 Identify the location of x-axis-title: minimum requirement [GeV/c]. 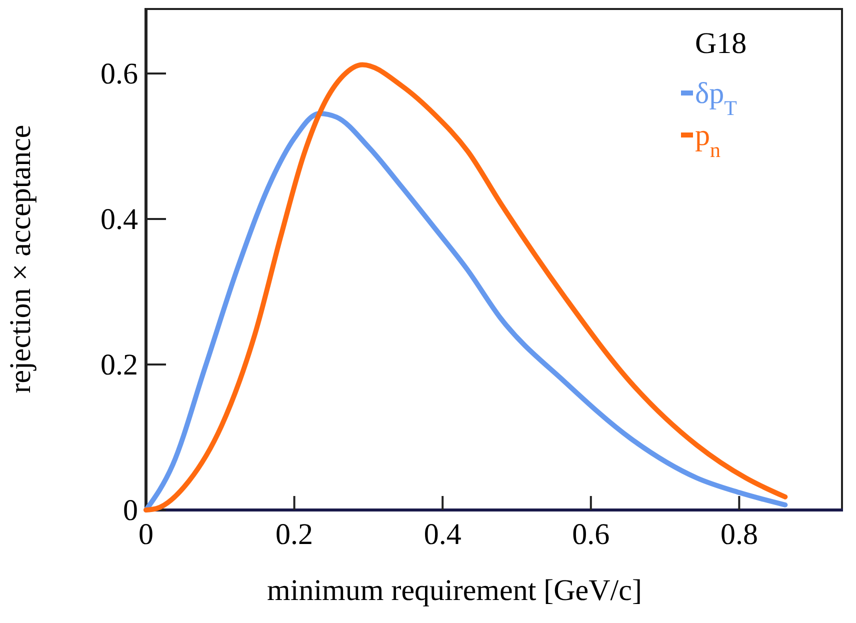
(454, 590).